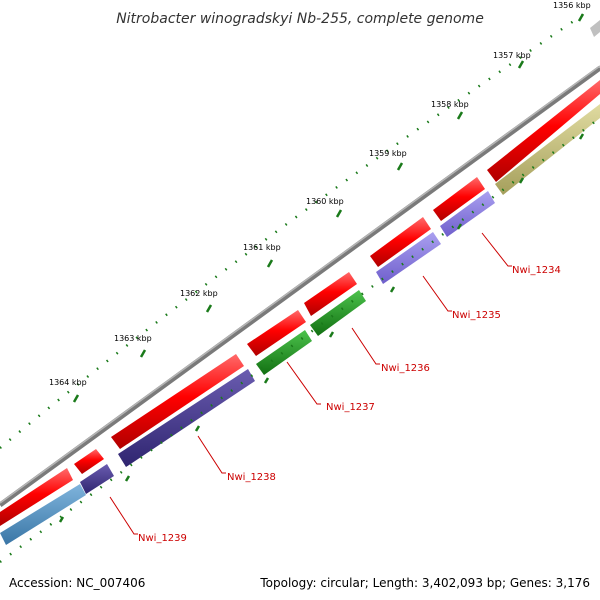 The image size is (600, 600). Describe the element at coordinates (547, 149) in the screenshot. I see `gene-reverse-olive` at that location.